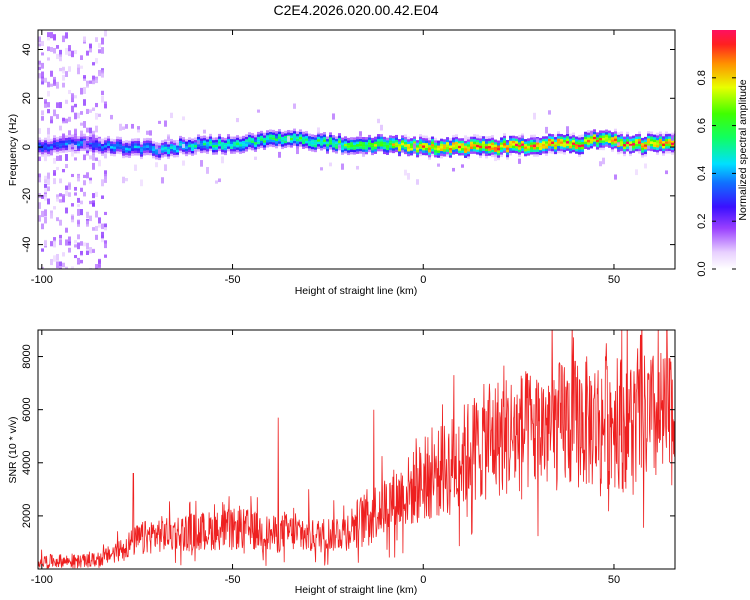  What do you see at coordinates (423, 280) in the screenshot?
I see `spectrogram-x-tick-label: 0` at bounding box center [423, 280].